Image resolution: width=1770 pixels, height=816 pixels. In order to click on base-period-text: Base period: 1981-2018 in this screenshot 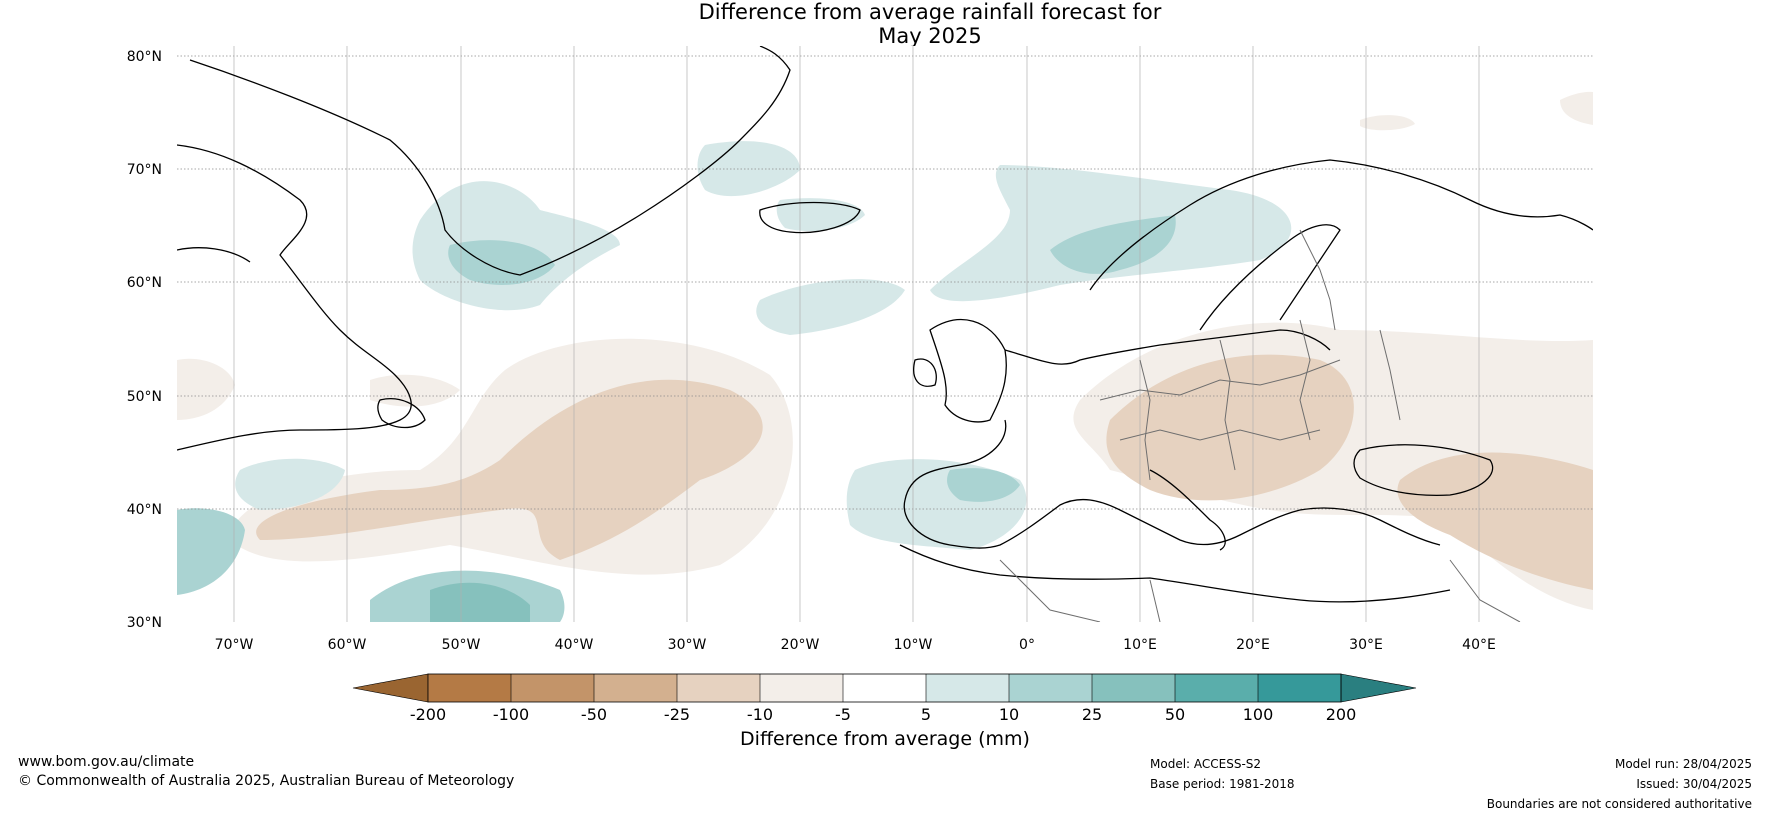, I will do `click(1222, 784)`.